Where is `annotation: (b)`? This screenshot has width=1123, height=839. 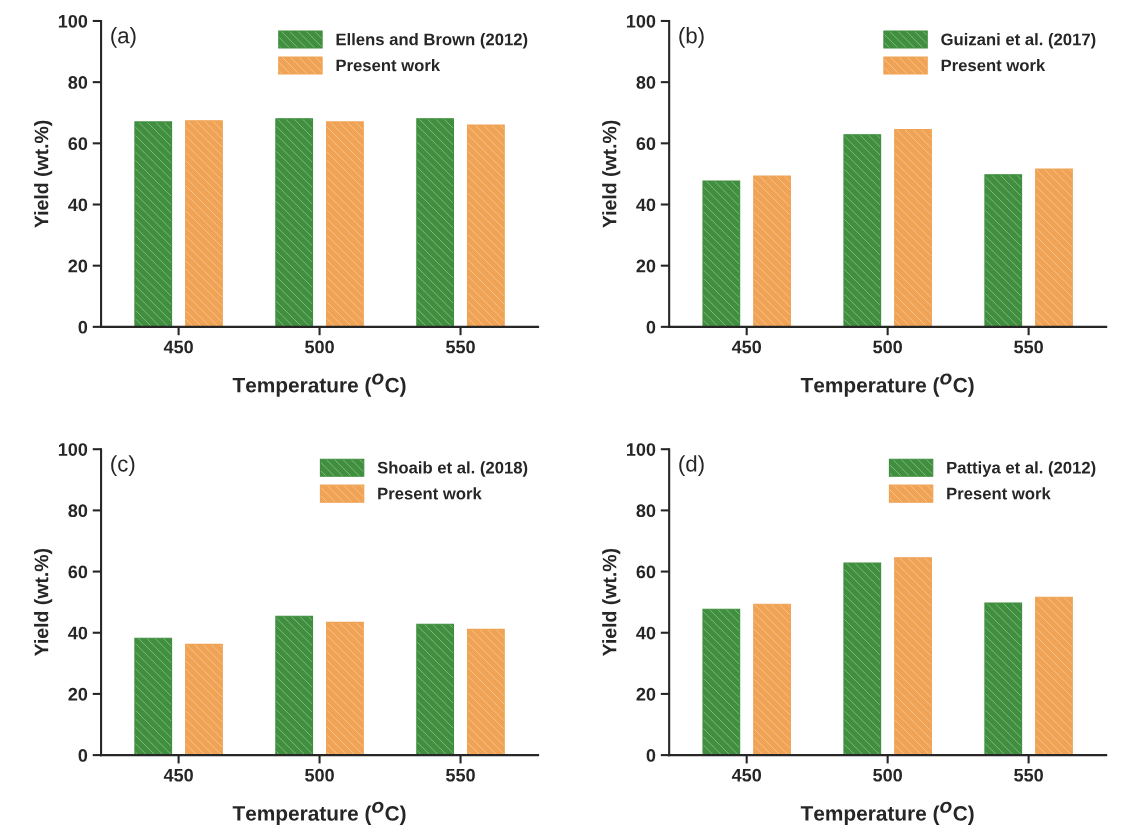
annotation: (b) is located at coordinates (691, 37).